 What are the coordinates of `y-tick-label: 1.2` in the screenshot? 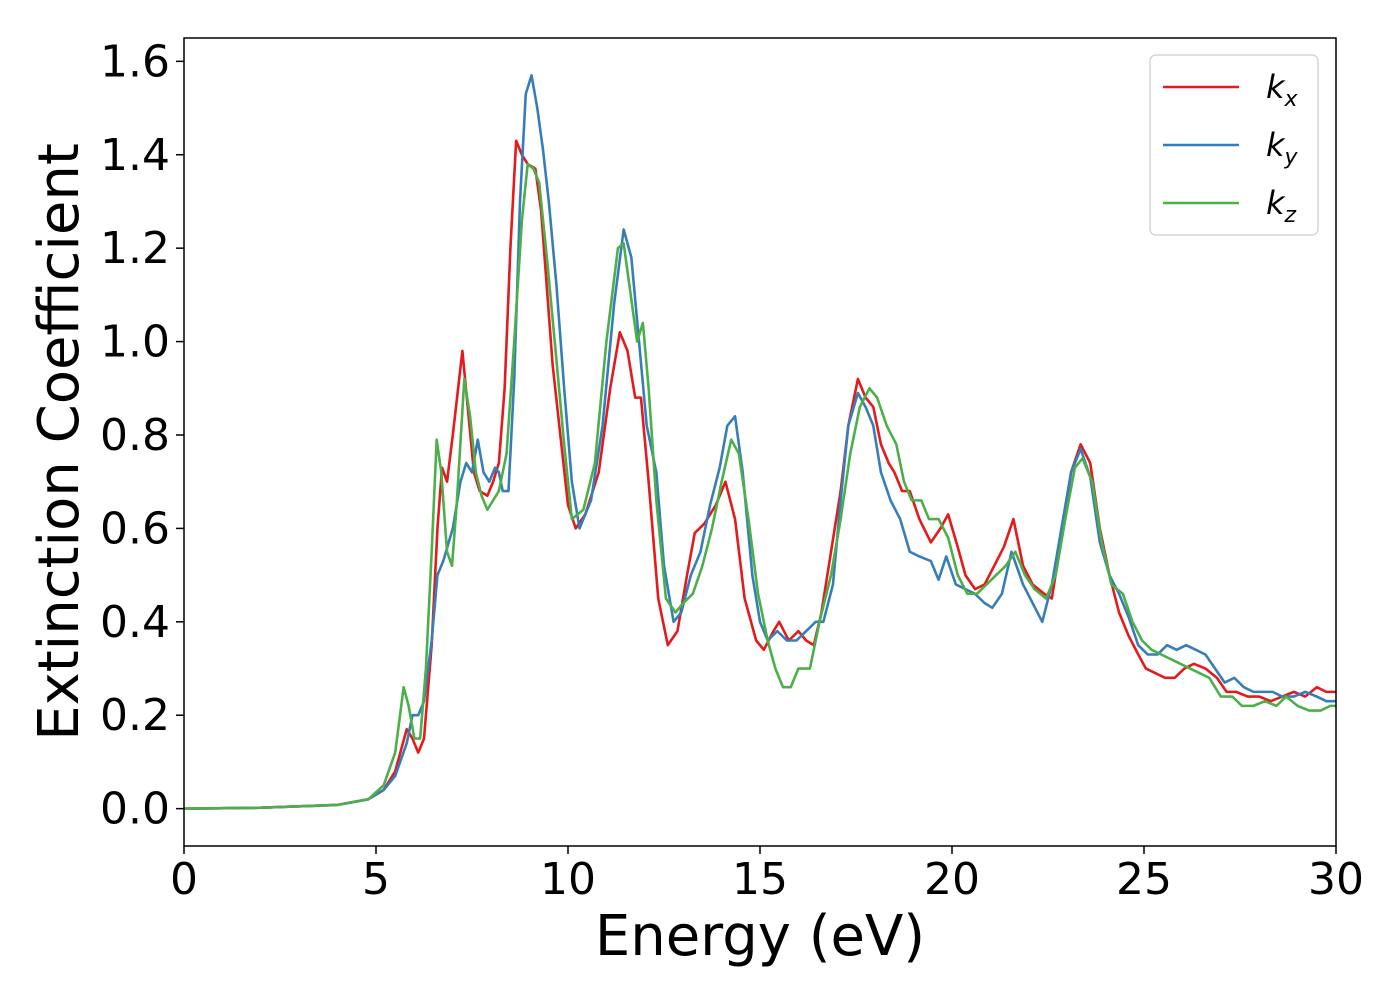 It's located at (135, 248).